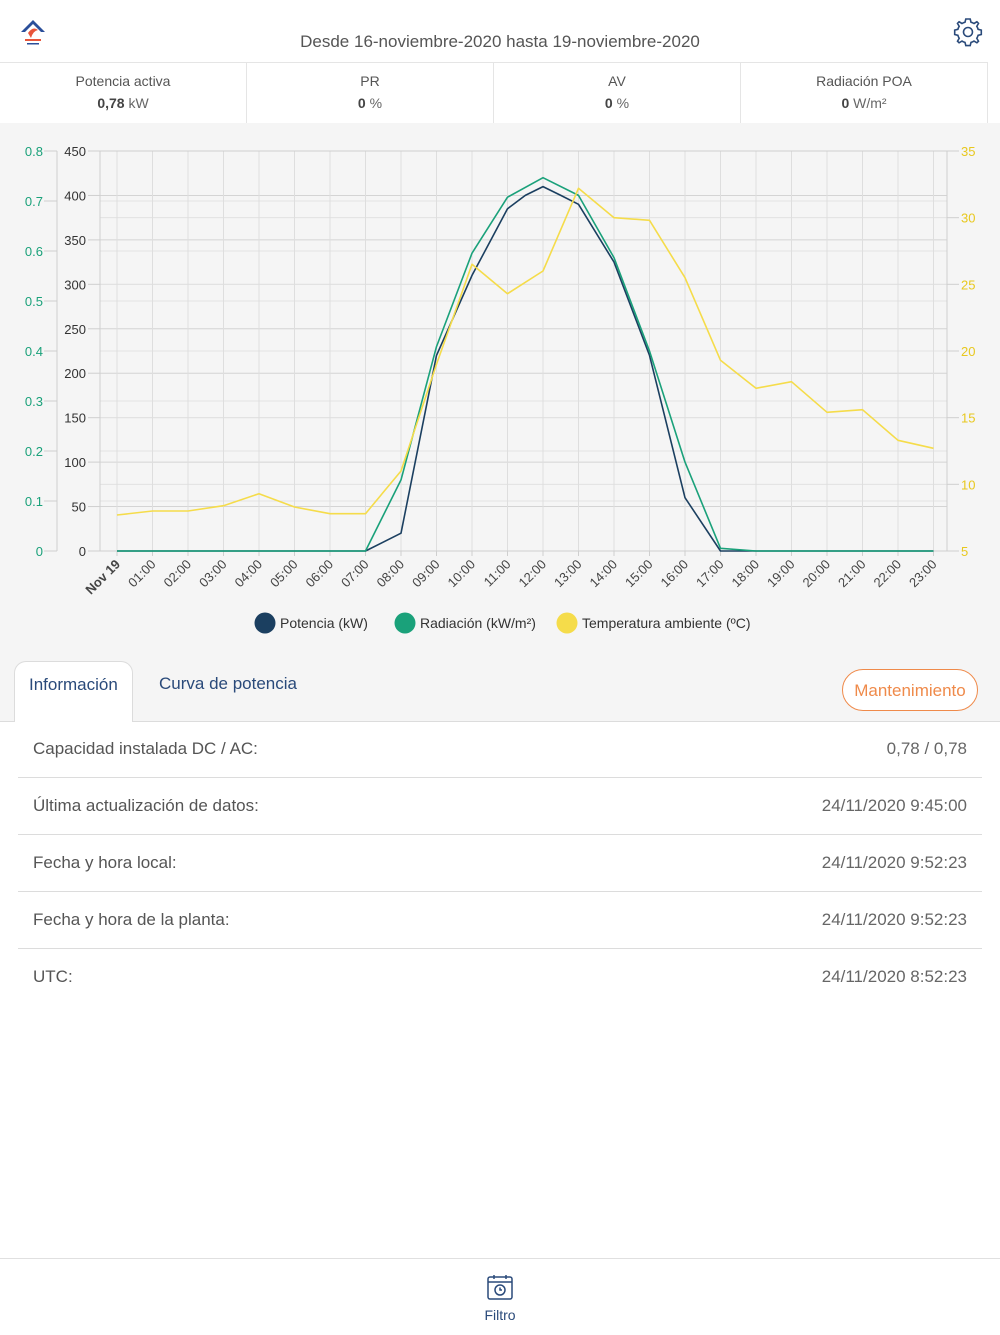 The image size is (1000, 1335). I want to click on info-row-local-time: Fecha y hora local: 24/11/2020 9:52:23, so click(500, 863).